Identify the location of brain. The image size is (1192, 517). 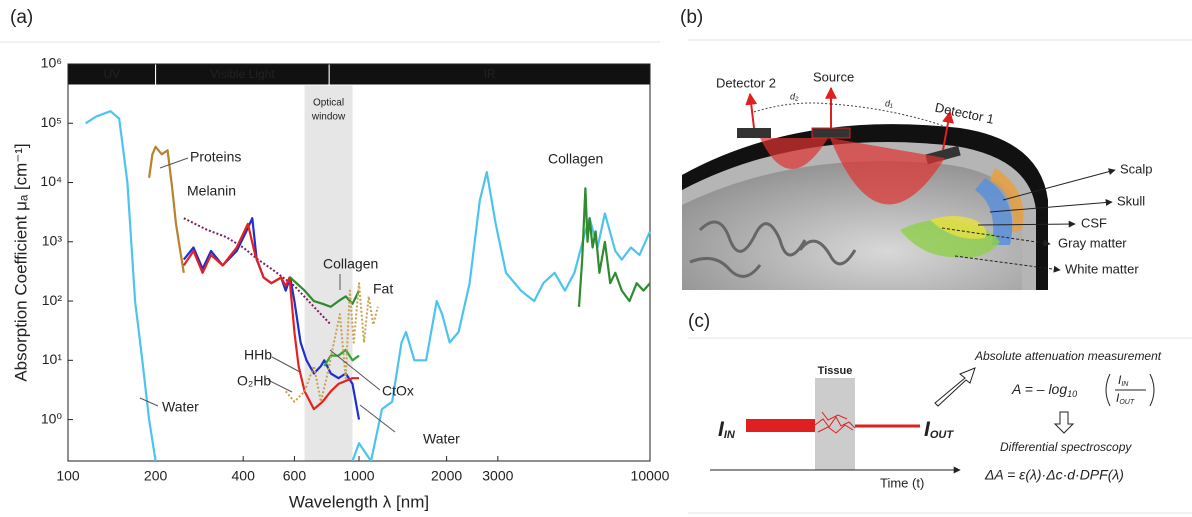
(852, 225).